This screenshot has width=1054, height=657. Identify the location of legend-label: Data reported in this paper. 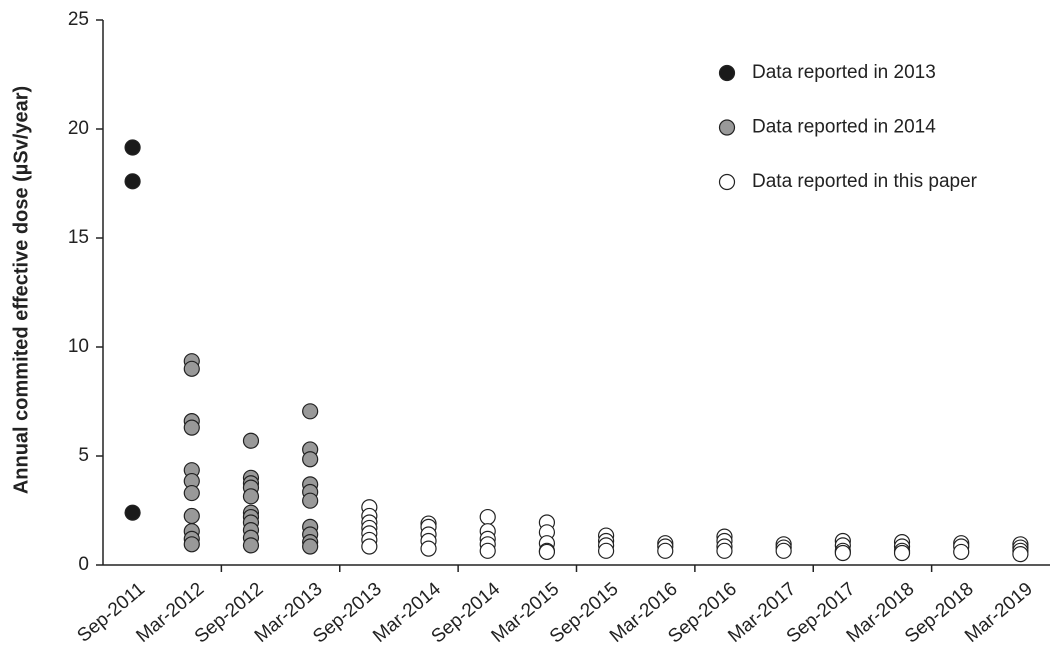
(865, 181).